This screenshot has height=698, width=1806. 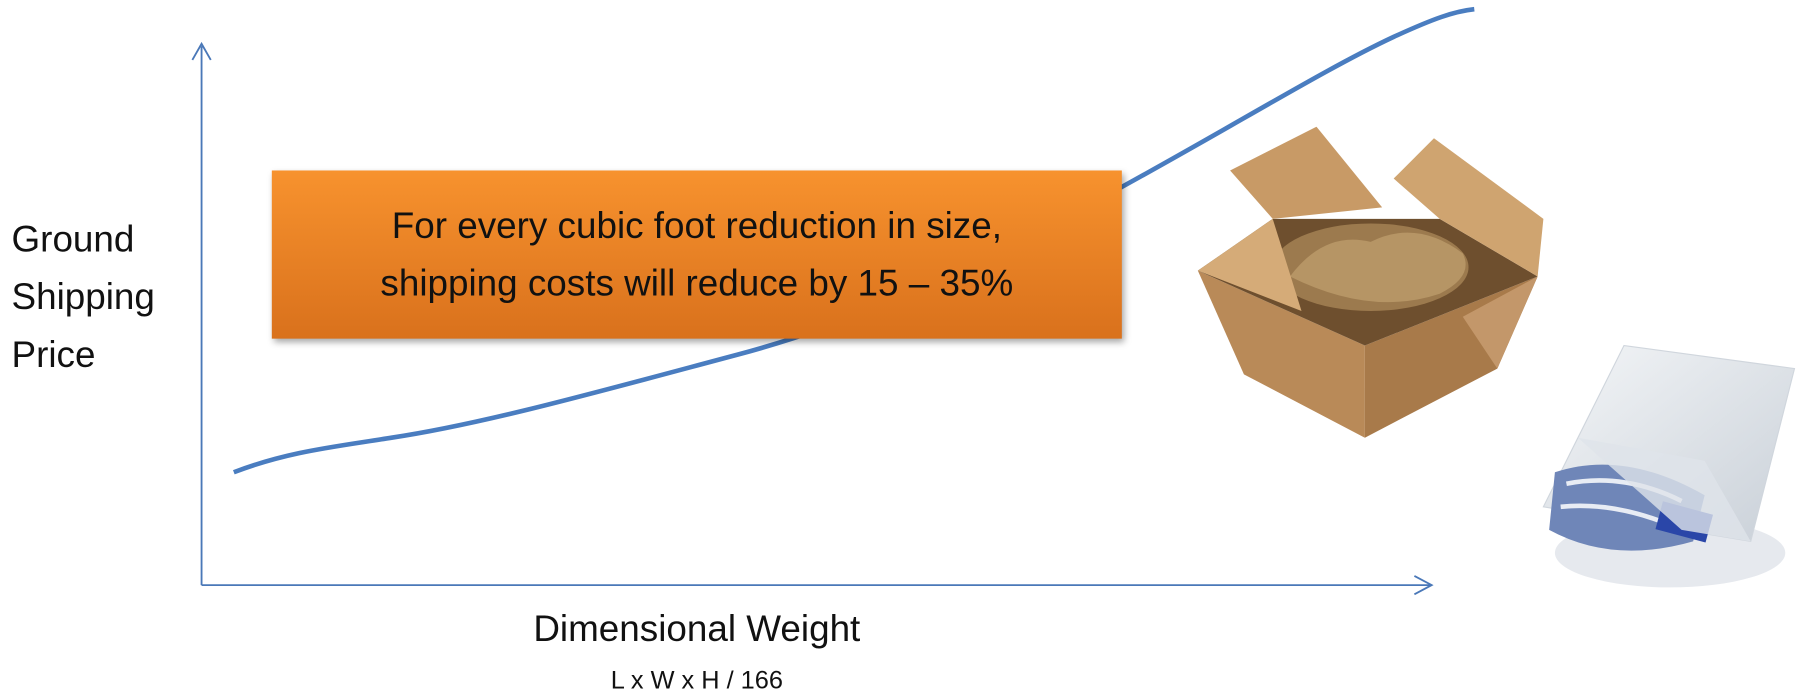 I want to click on callout-line: For every cubic foot reduction in size,, so click(x=697, y=225).